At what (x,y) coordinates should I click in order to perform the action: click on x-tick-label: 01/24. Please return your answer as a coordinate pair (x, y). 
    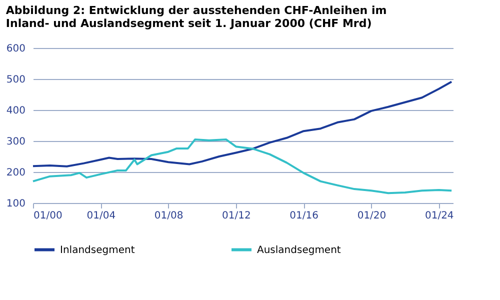
    Looking at the image, I should click on (439, 216).